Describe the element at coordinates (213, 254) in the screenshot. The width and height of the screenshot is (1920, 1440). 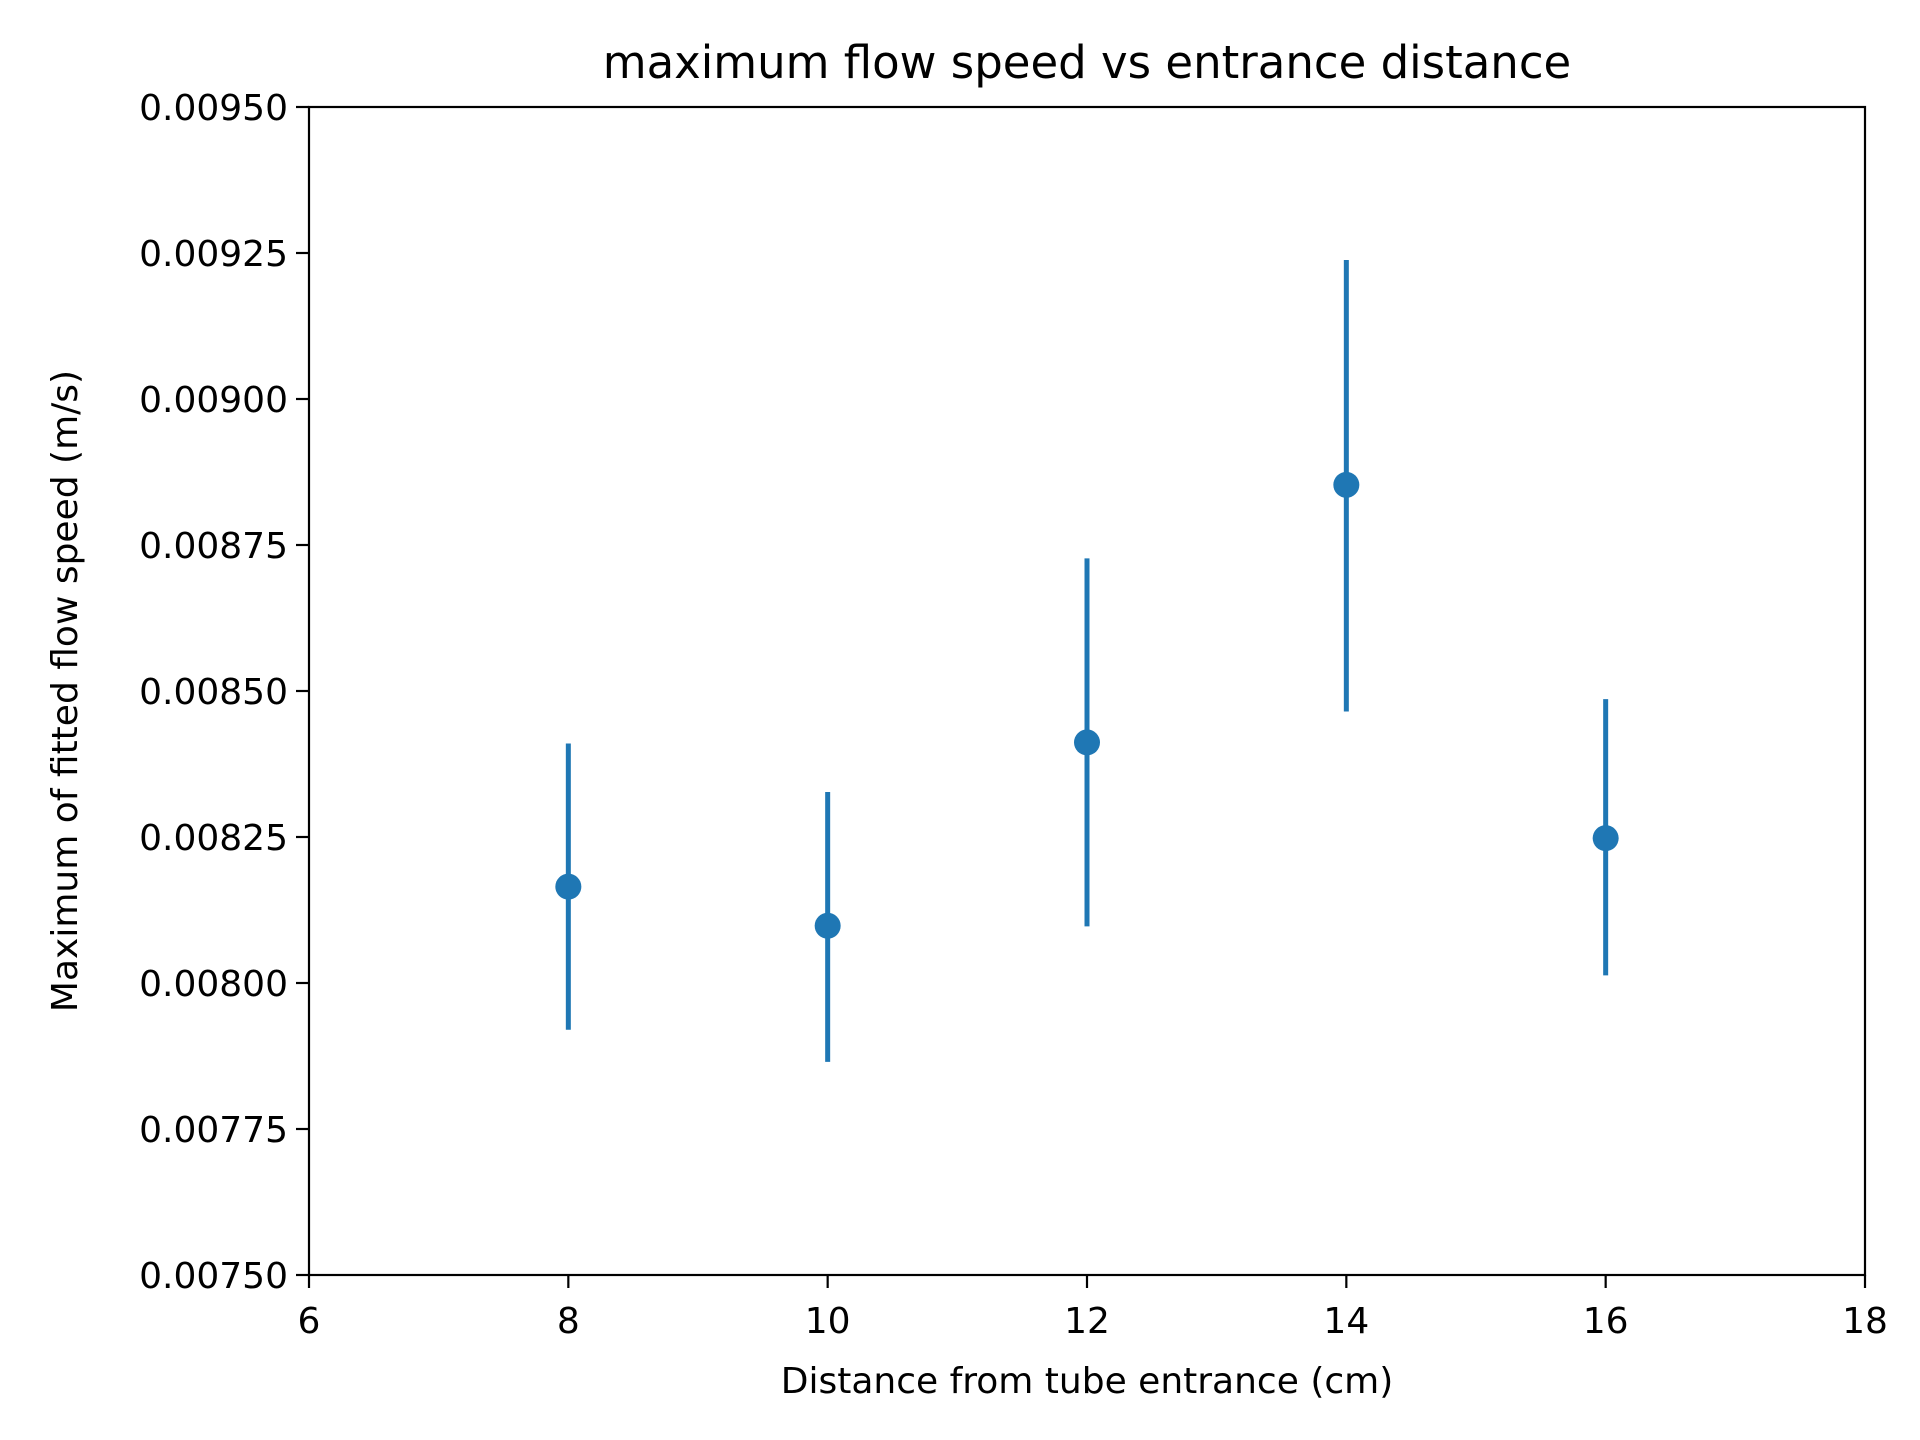
I see `y-tick-label: 0.00925` at that location.